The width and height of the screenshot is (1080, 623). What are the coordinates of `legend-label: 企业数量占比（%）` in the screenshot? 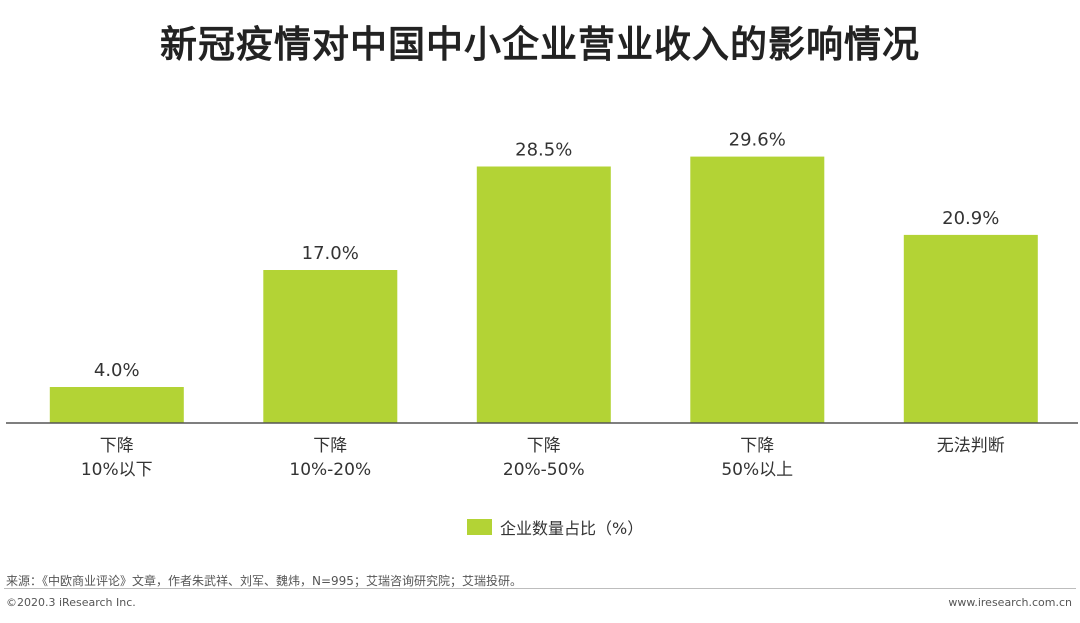 It's located at (572, 528).